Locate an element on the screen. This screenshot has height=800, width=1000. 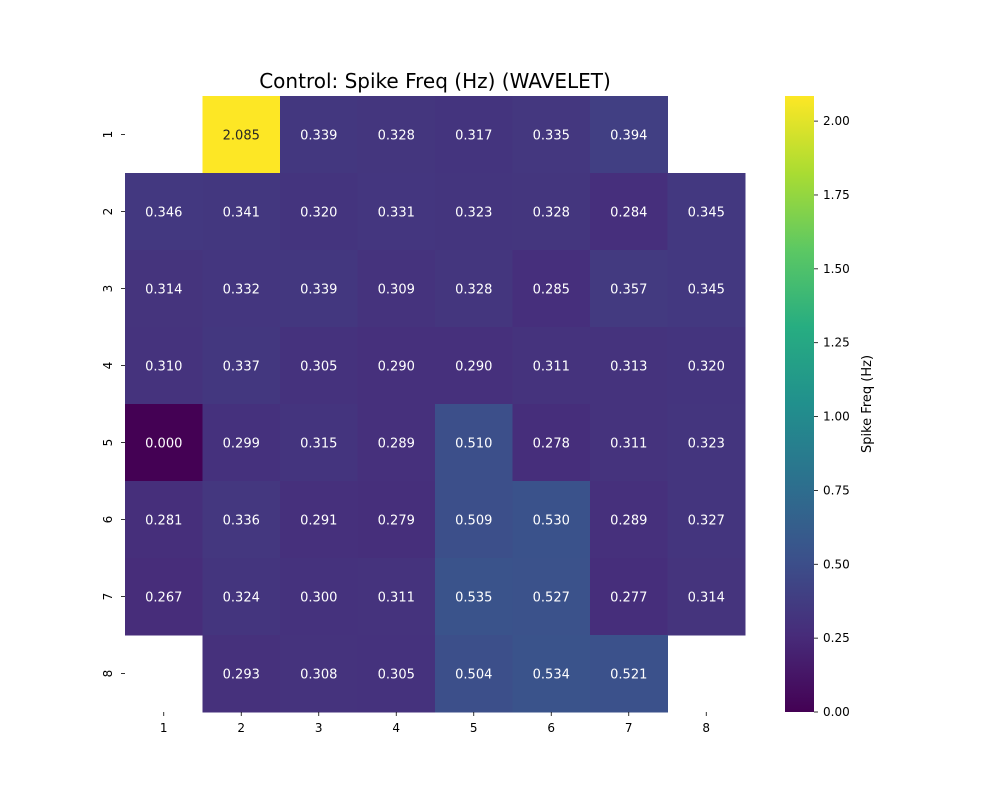
cell-value-r7-c1: 0.267 is located at coordinates (163, 598).